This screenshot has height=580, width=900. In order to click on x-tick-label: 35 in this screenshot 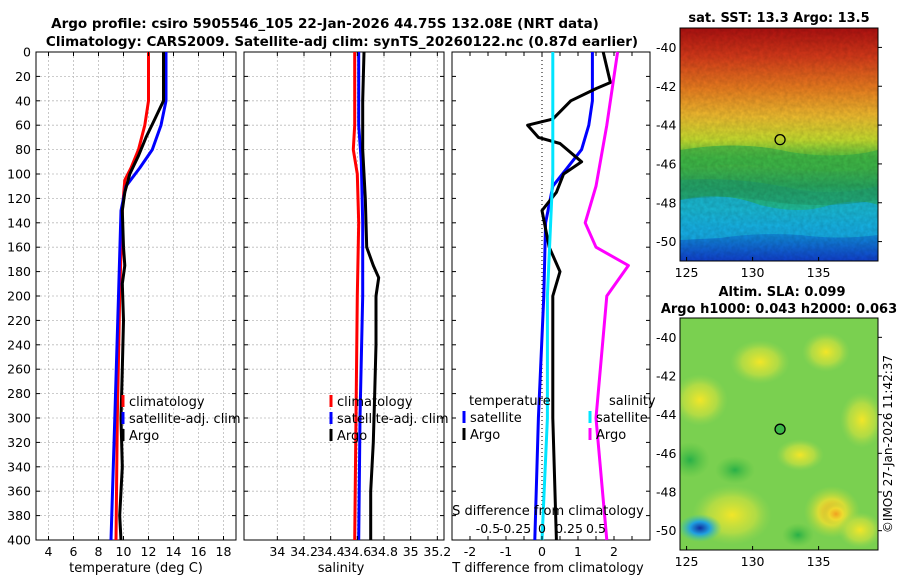, I will do `click(411, 551)`.